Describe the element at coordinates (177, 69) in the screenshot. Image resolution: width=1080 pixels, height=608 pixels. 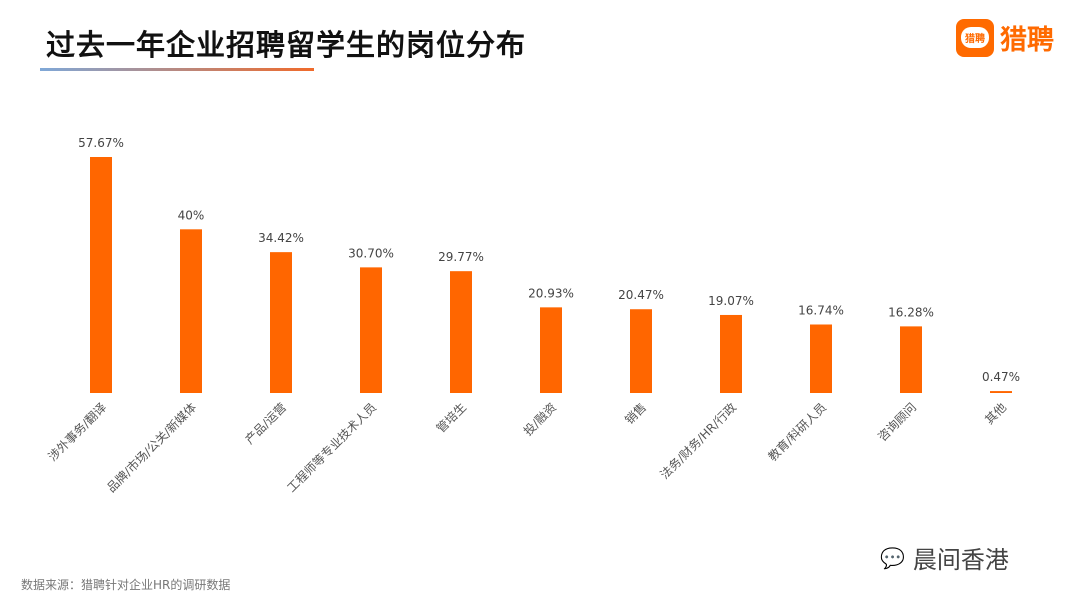
I see `title-underline` at that location.